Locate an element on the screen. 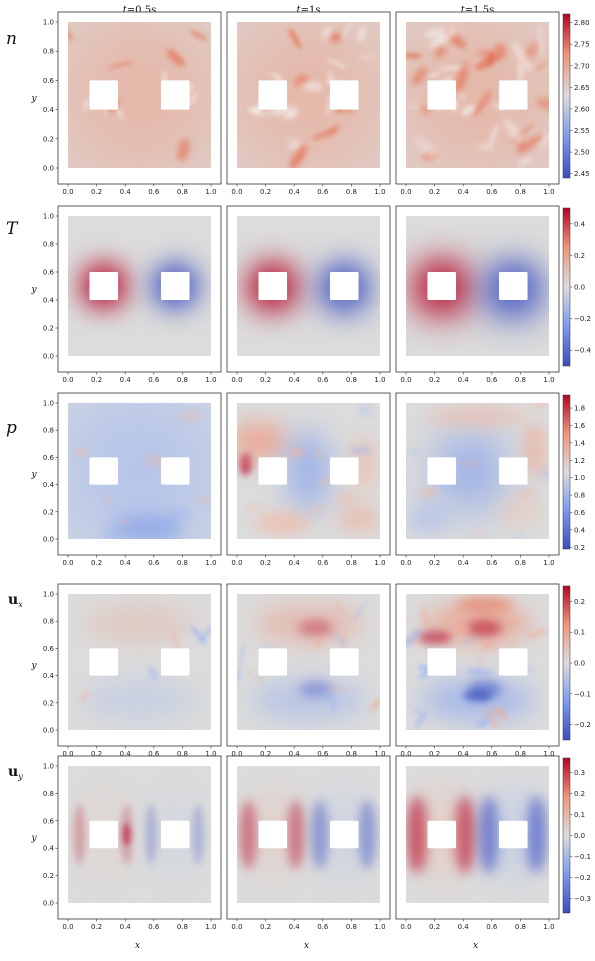  colorbar-tick-label: −0.4 is located at coordinates (583, 351).